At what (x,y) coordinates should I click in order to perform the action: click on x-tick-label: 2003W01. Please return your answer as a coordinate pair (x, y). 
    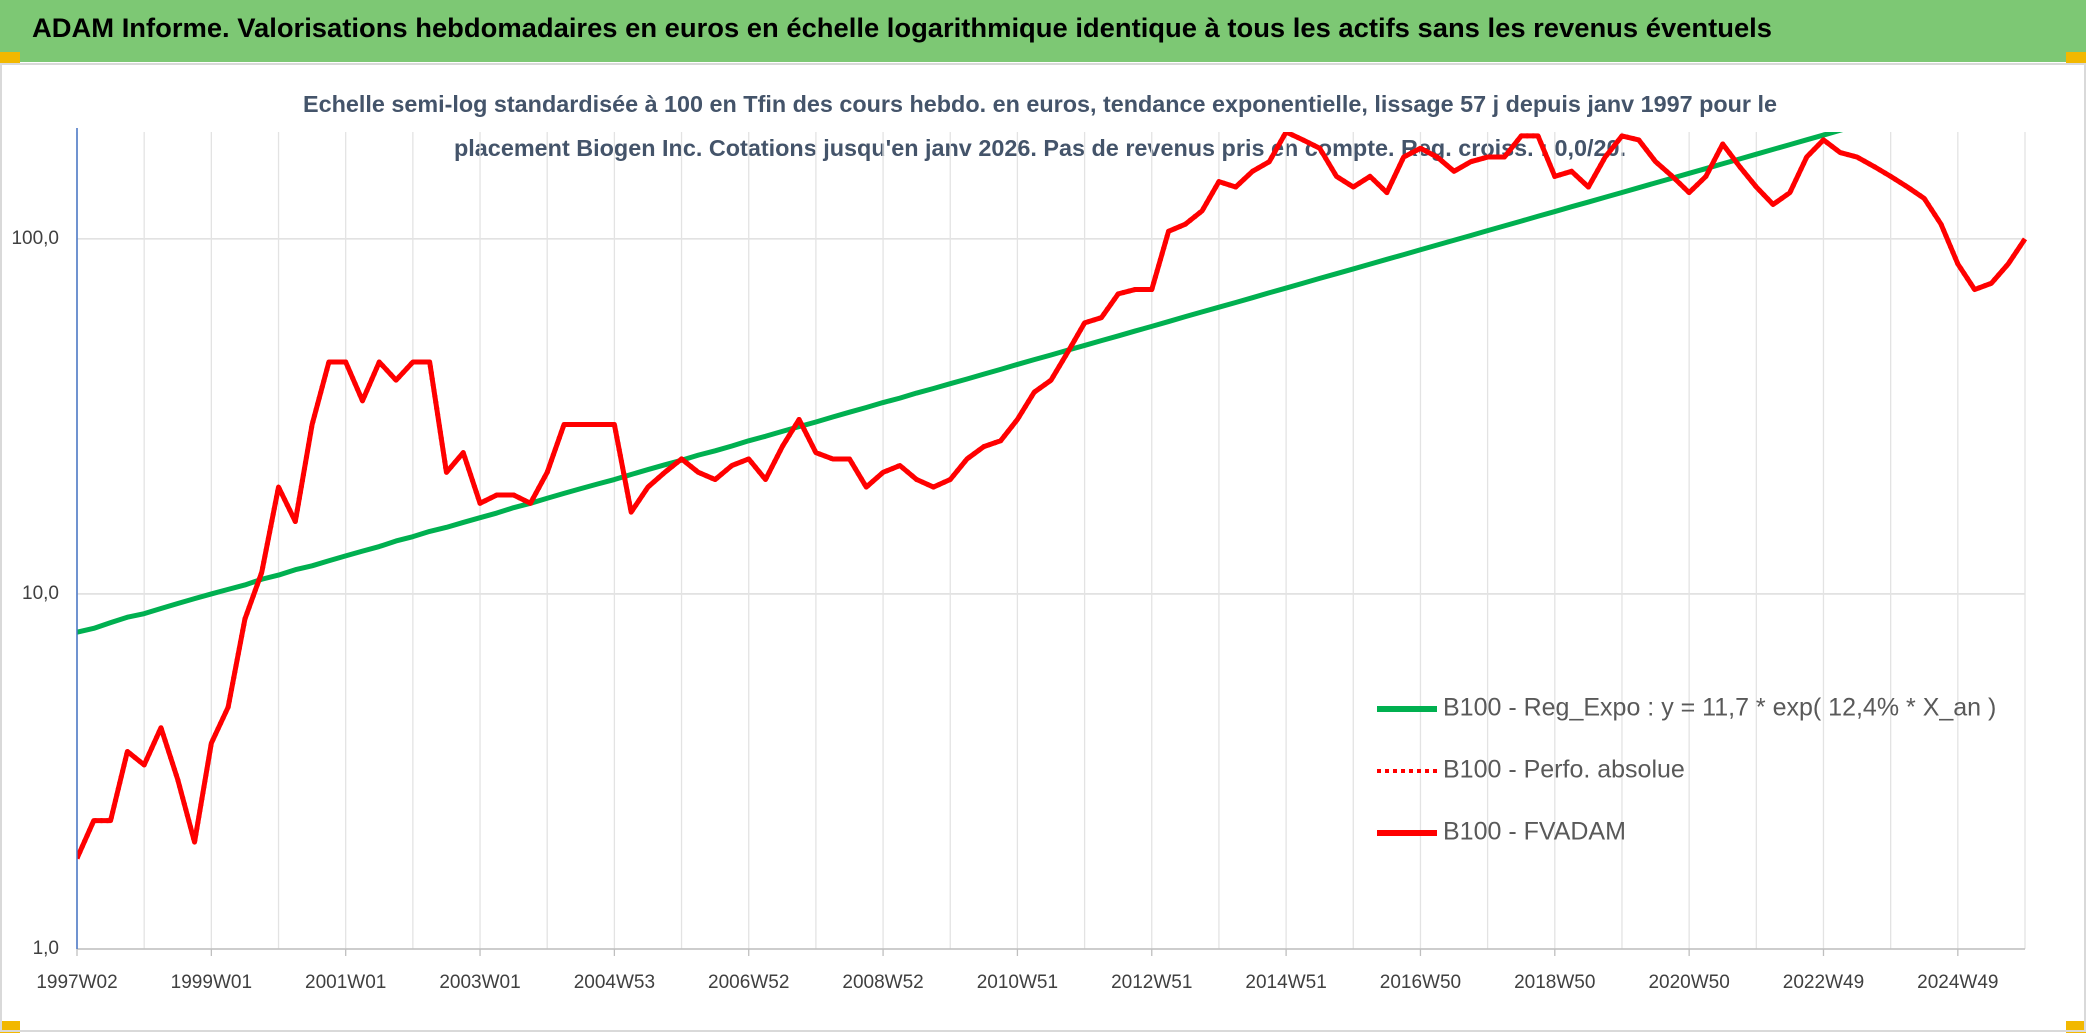
    Looking at the image, I should click on (479, 982).